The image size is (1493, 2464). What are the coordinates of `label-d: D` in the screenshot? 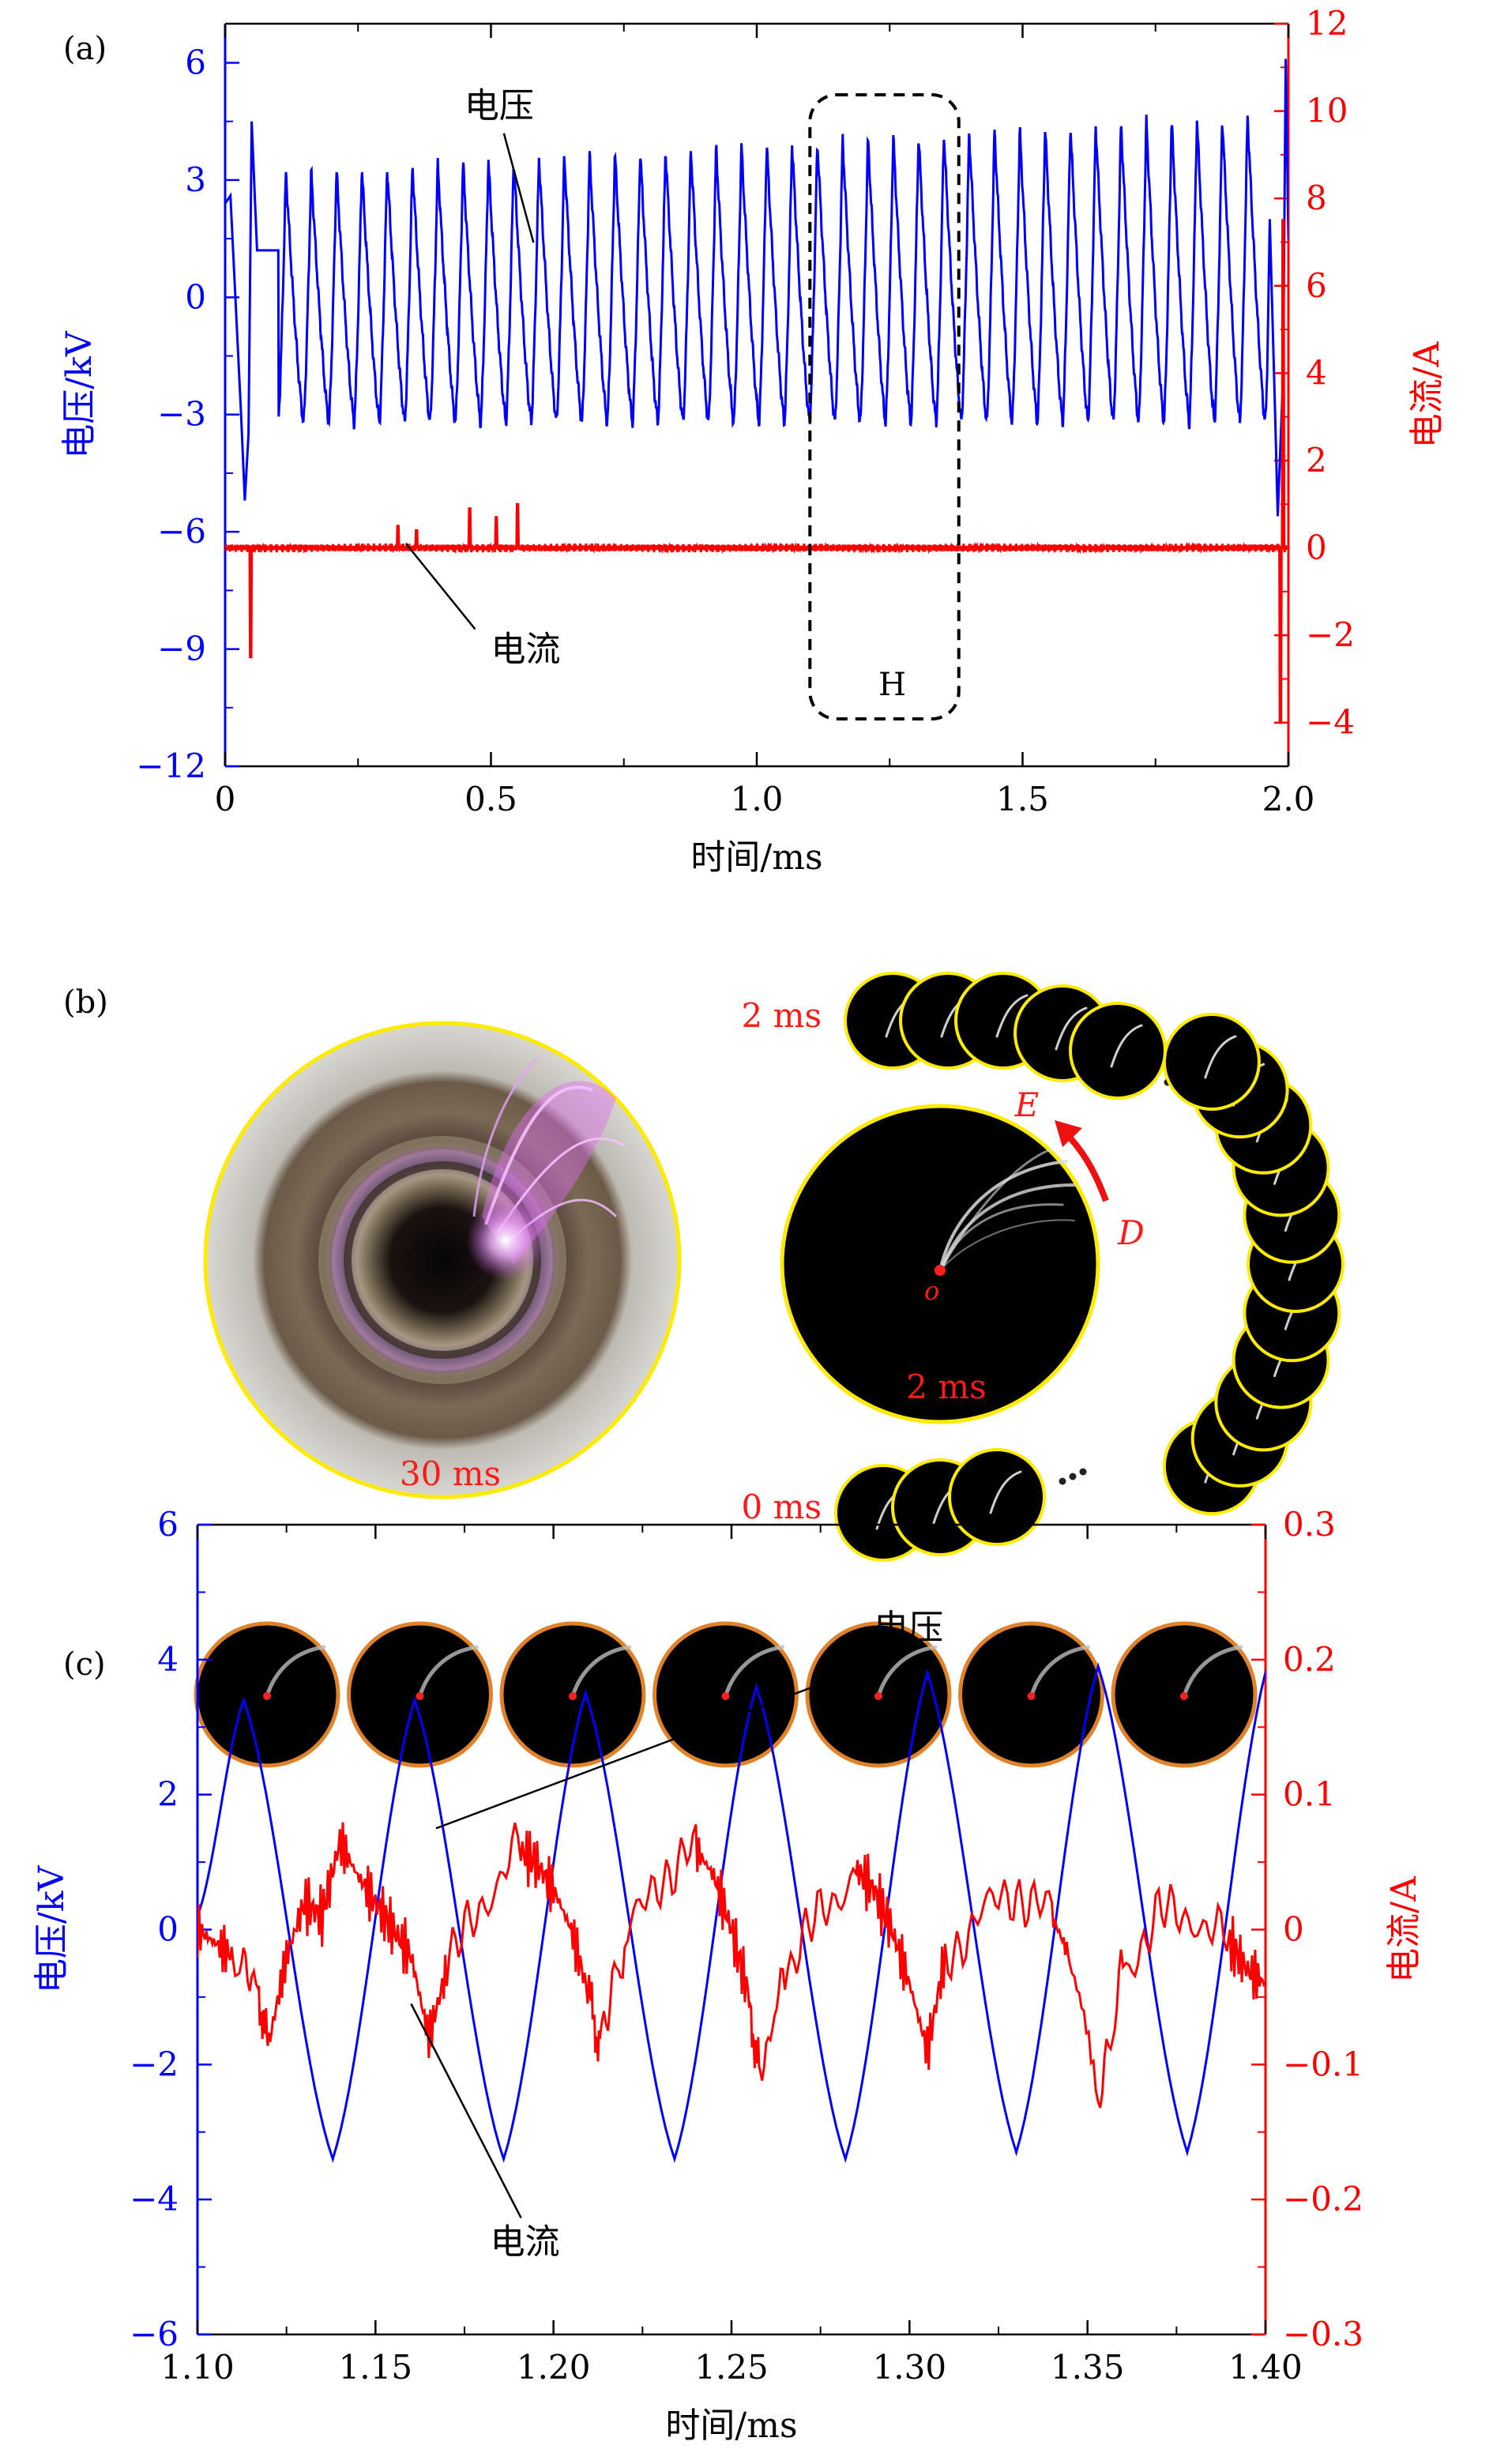 It's located at (1131, 1232).